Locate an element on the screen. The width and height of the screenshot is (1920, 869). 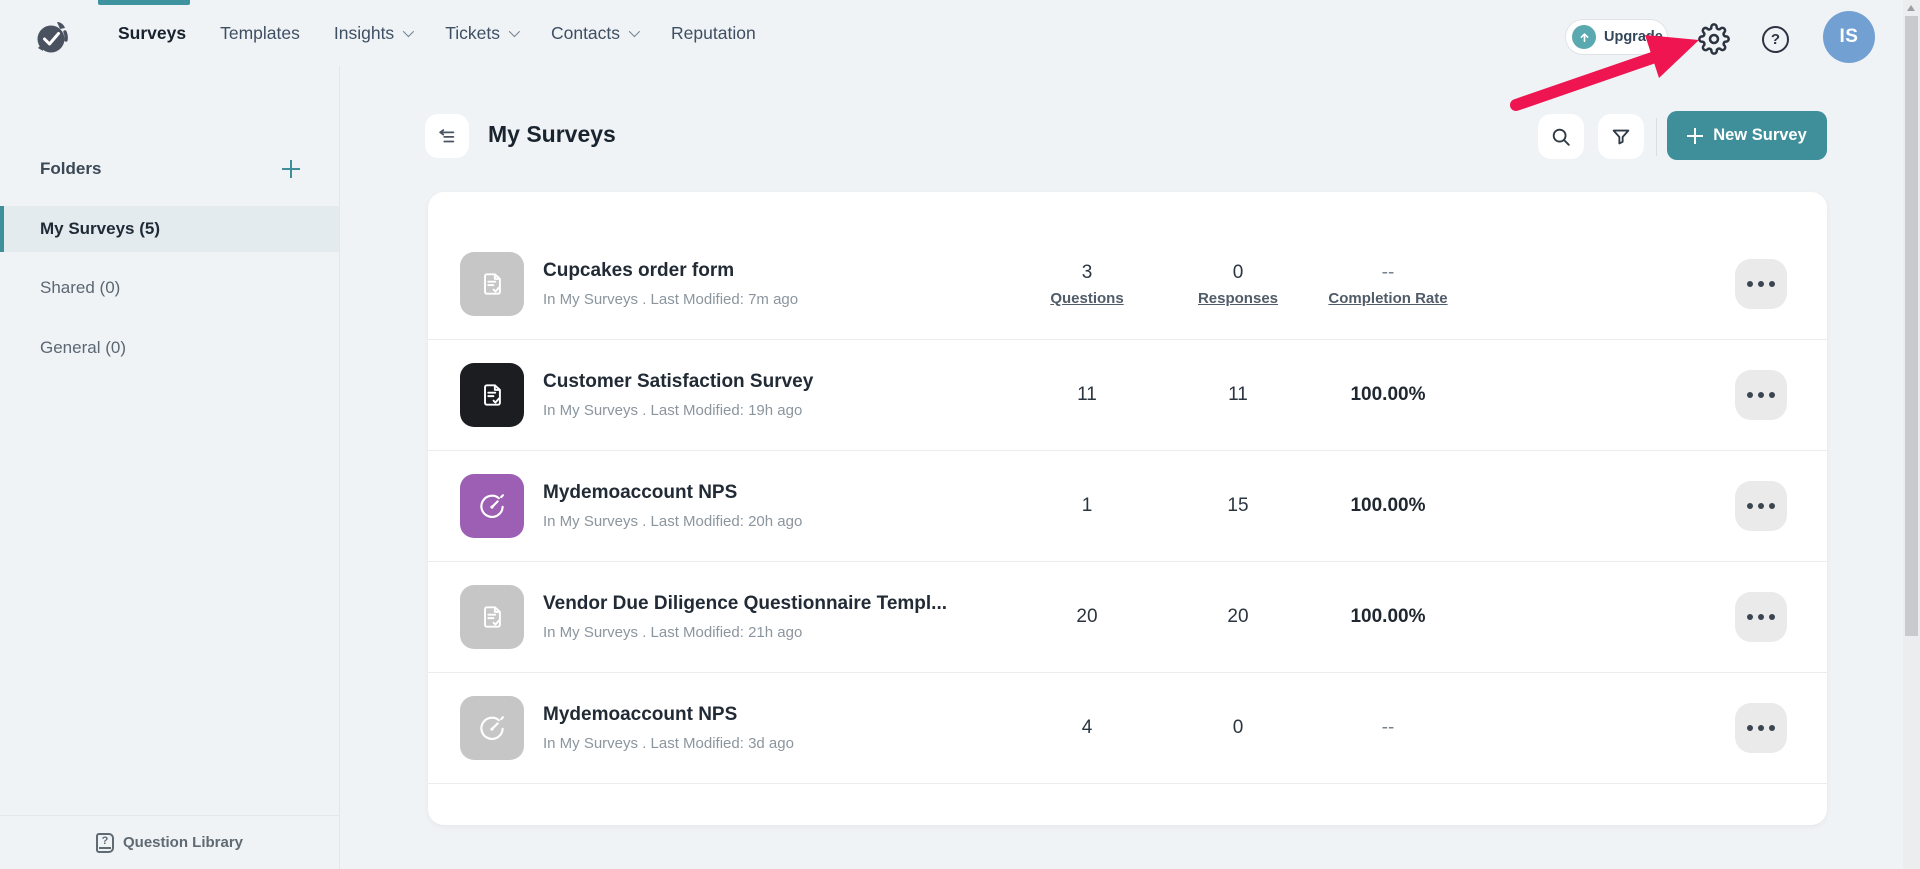
collapse-sidebar-icon is located at coordinates (447, 136).